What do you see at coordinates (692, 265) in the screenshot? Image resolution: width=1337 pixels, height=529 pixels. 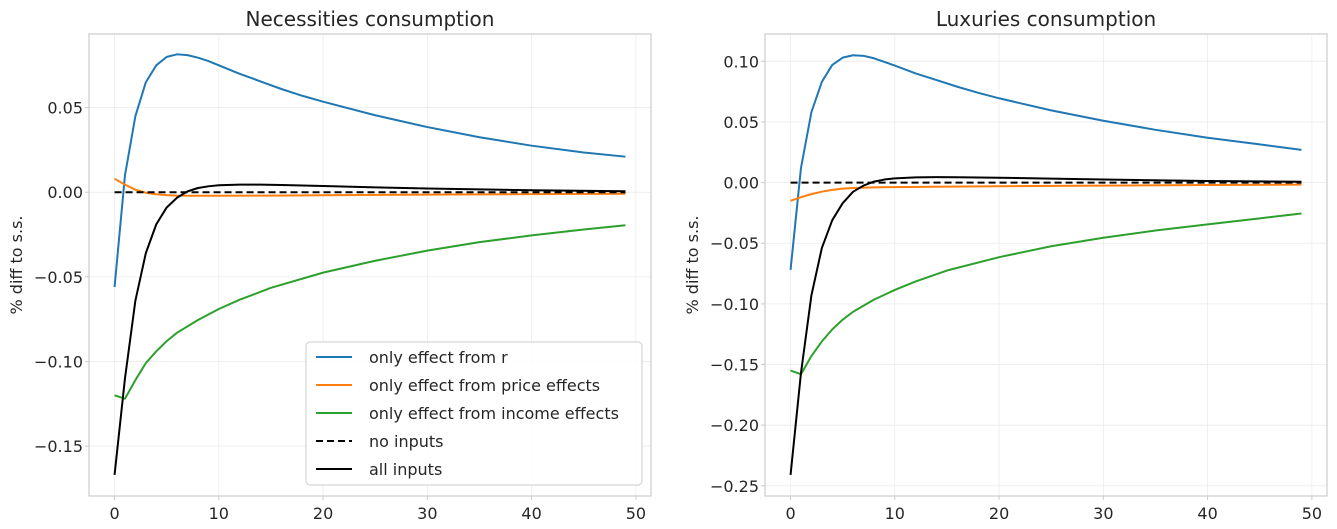 I see `luxuries-y-axis-label: % diff to s.s.` at bounding box center [692, 265].